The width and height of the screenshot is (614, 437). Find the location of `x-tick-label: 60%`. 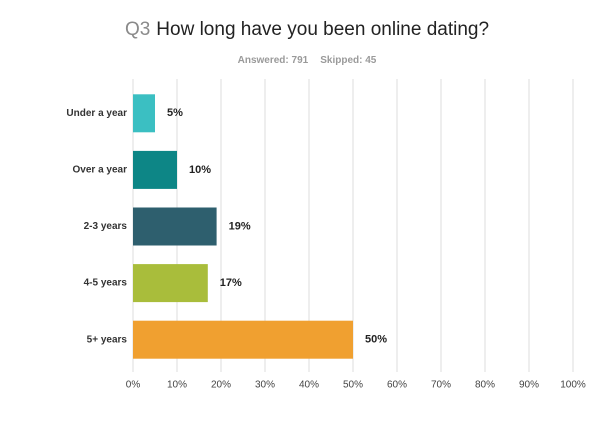

x-tick-label: 60% is located at coordinates (397, 385).